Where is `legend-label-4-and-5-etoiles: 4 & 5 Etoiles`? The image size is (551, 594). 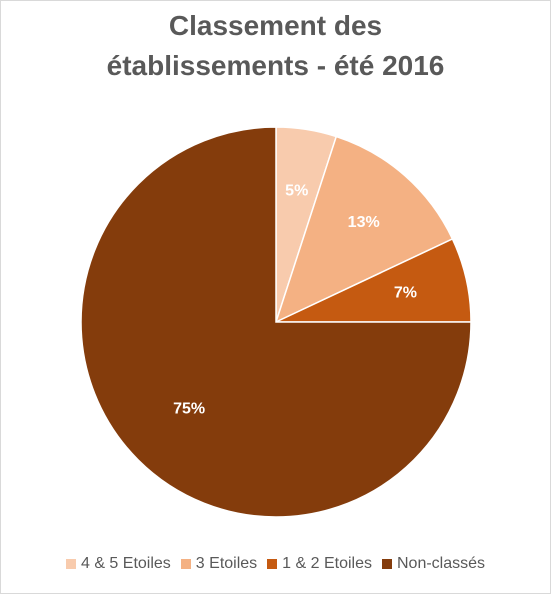
legend-label-4-and-5-etoiles: 4 & 5 Etoiles is located at coordinates (125, 563).